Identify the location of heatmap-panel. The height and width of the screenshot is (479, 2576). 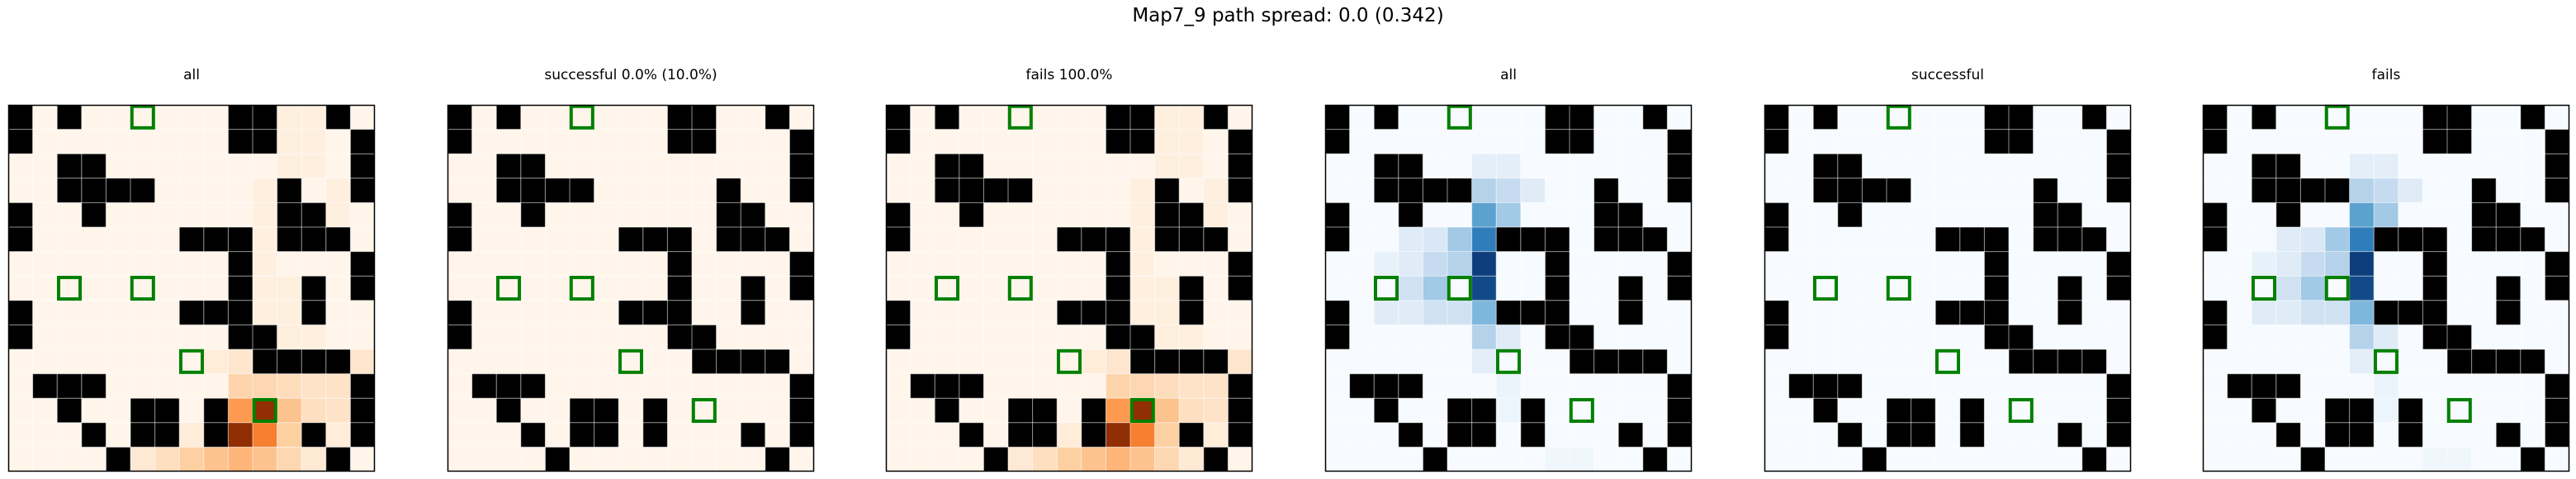
(1948, 288).